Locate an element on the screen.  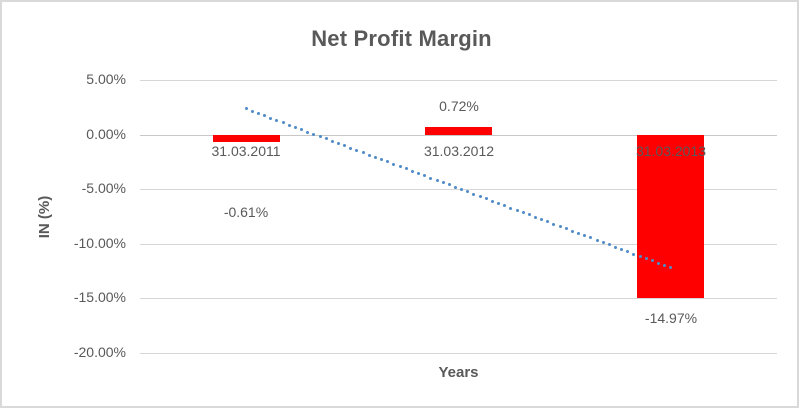
bar-31.03.2011 is located at coordinates (246, 138).